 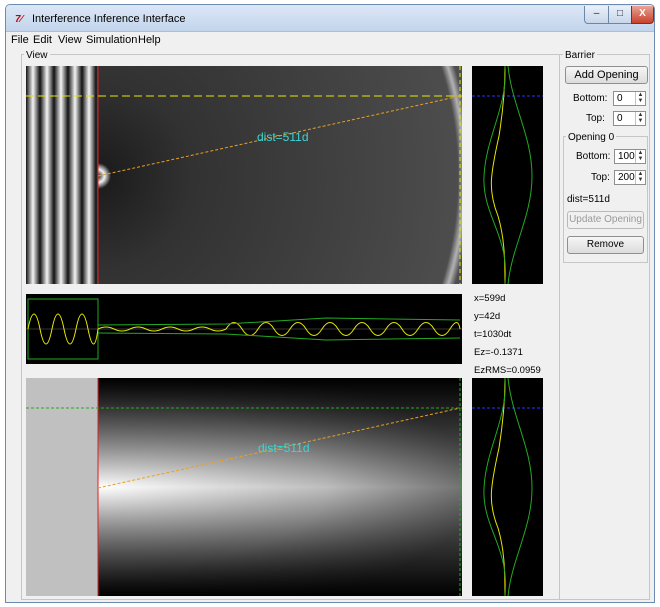 What do you see at coordinates (626, 156) in the screenshot?
I see `opening-bottom-value: 100` at bounding box center [626, 156].